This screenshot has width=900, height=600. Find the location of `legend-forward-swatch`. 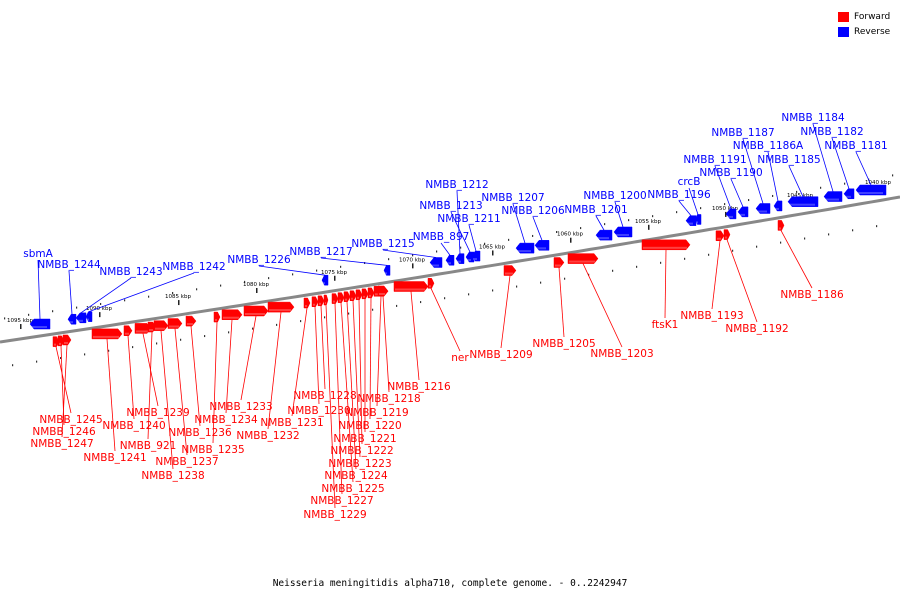

legend-forward-swatch is located at coordinates (843, 16).